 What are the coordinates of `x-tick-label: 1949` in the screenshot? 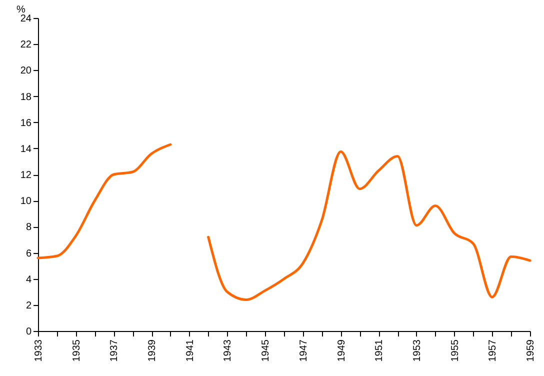 It's located at (342, 350).